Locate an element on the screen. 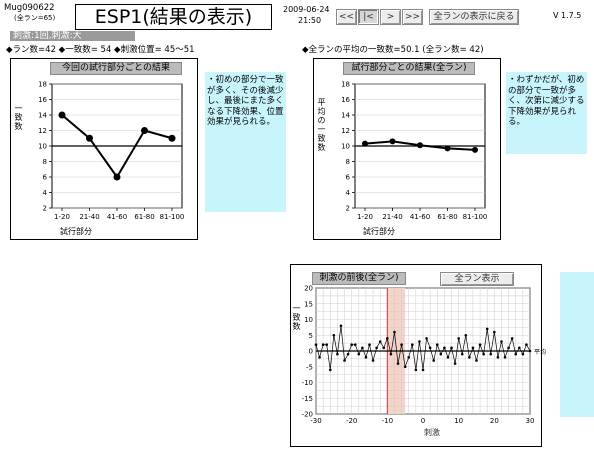 The height and width of the screenshot is (452, 594). x-tick-label: 41-60 is located at coordinates (117, 217).